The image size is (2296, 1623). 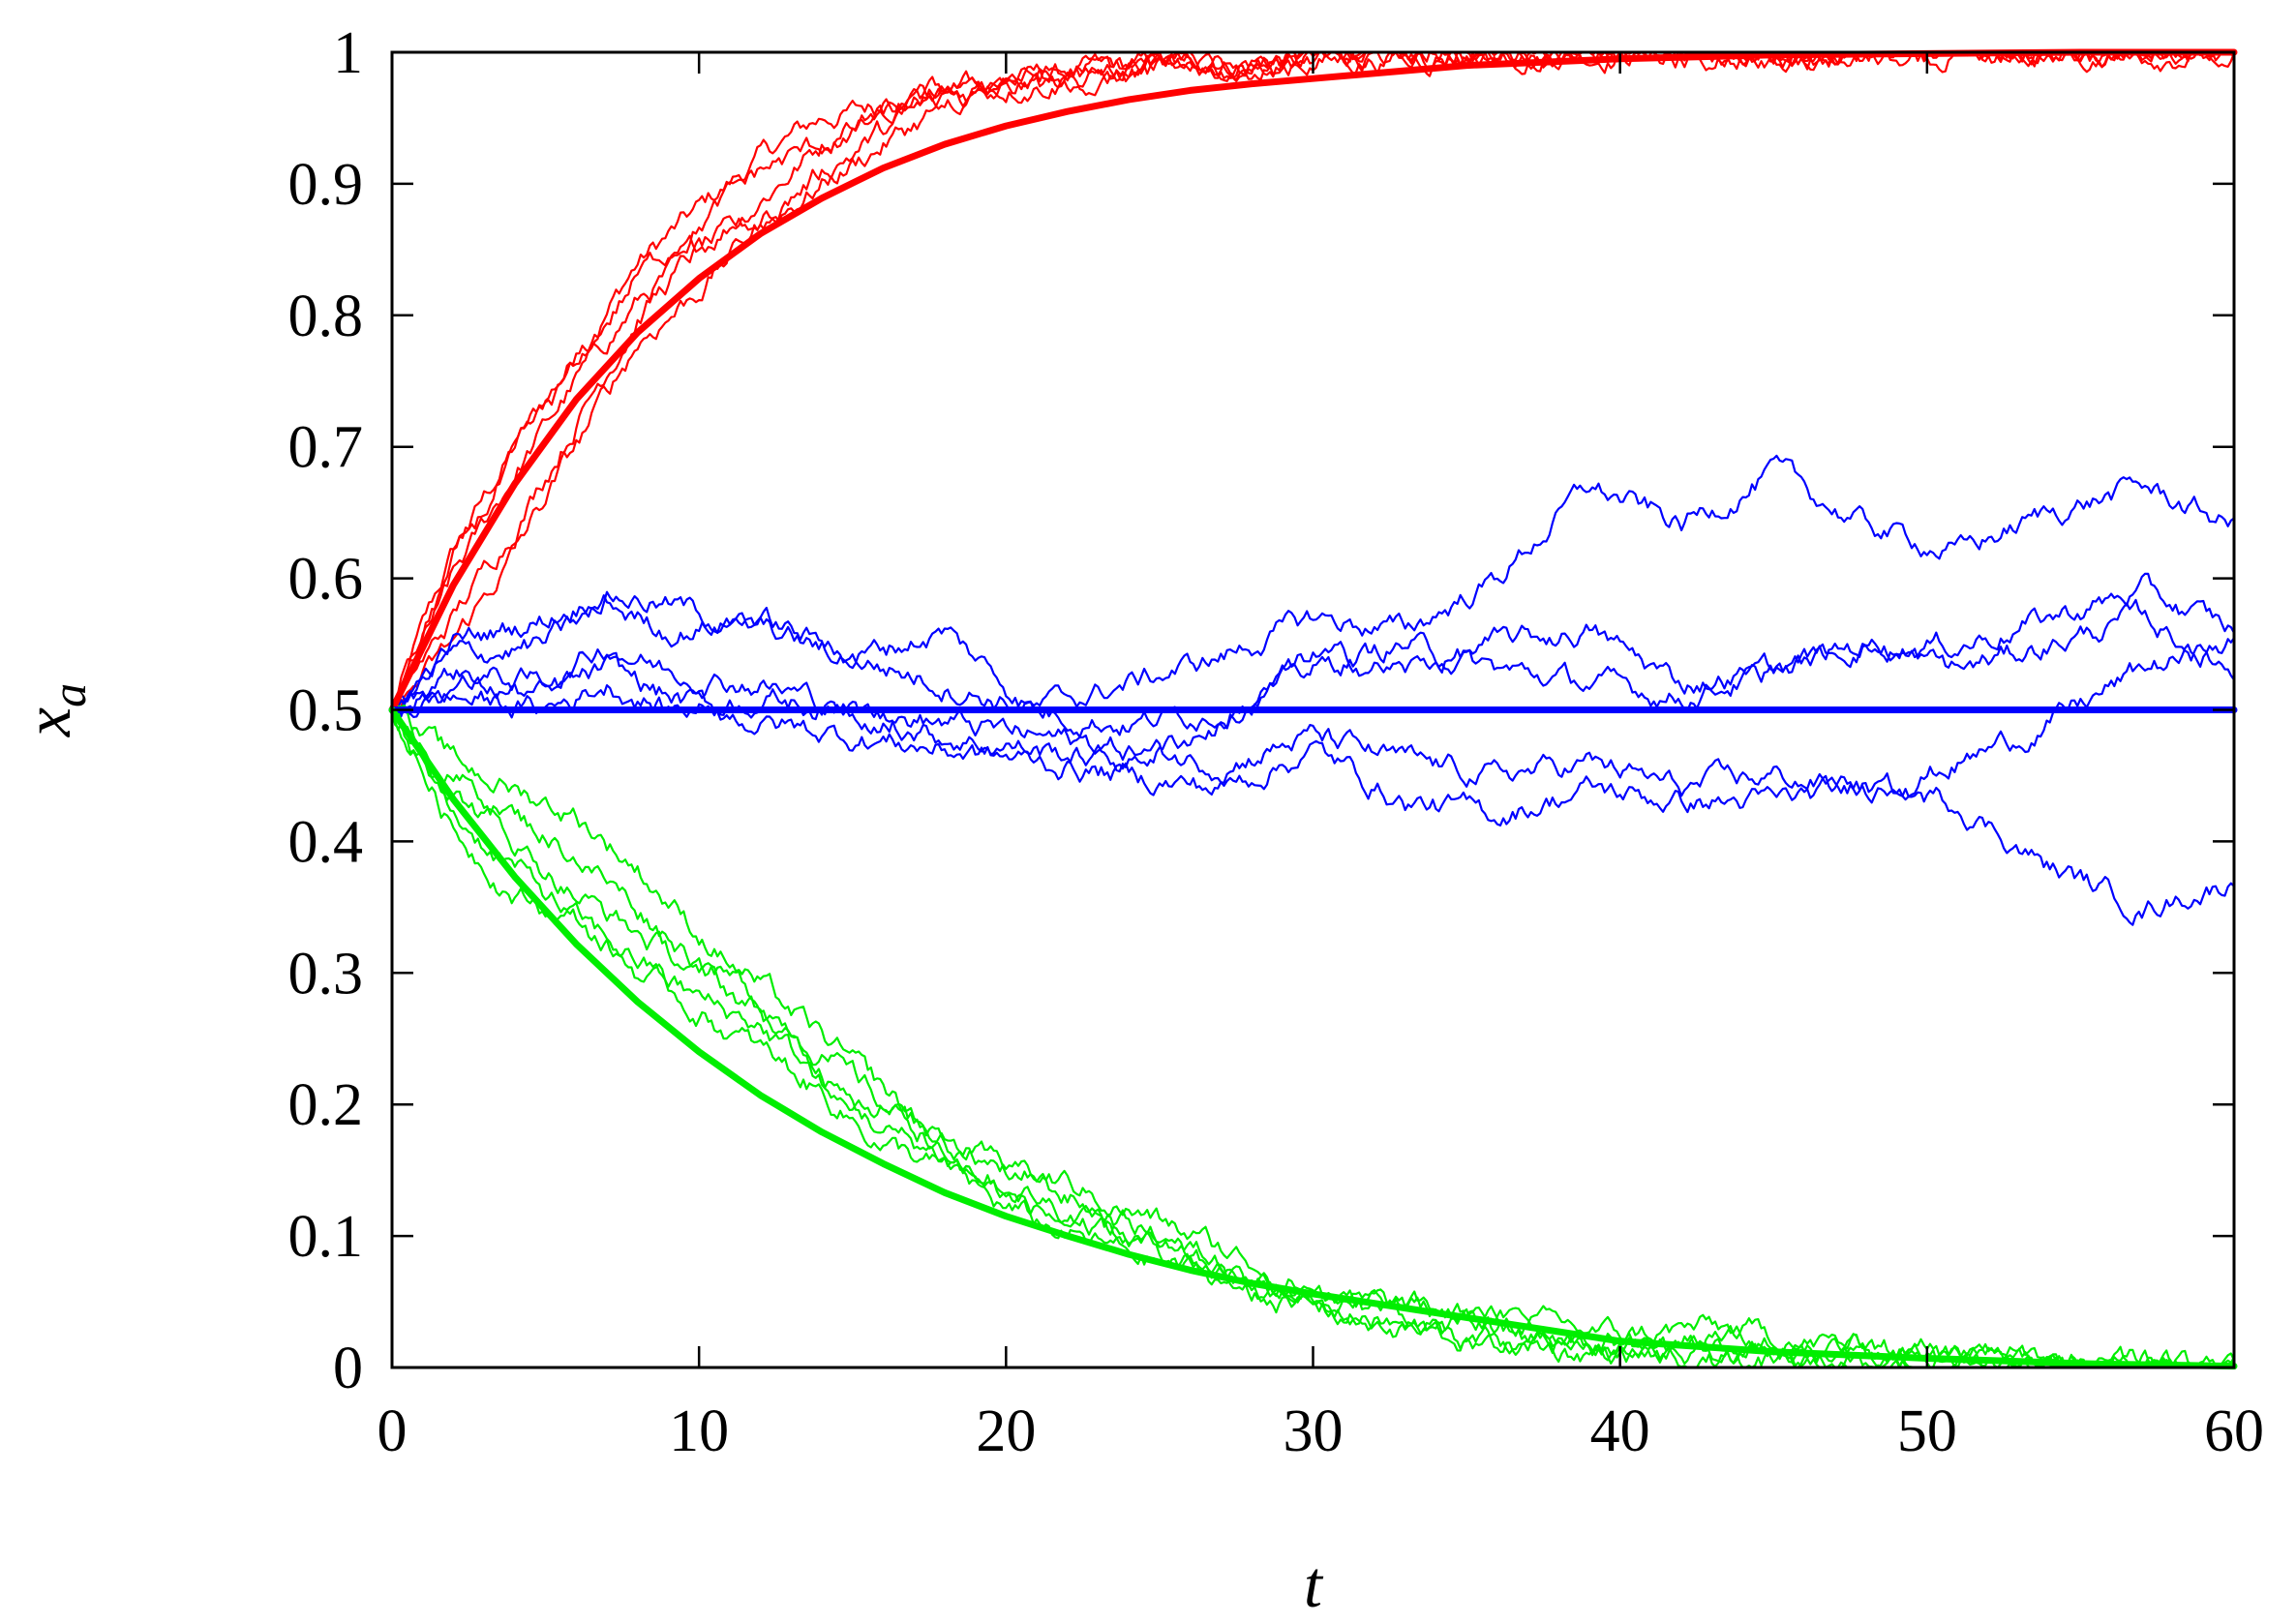 I want to click on y-tick-label: 0.5, so click(x=326, y=711).